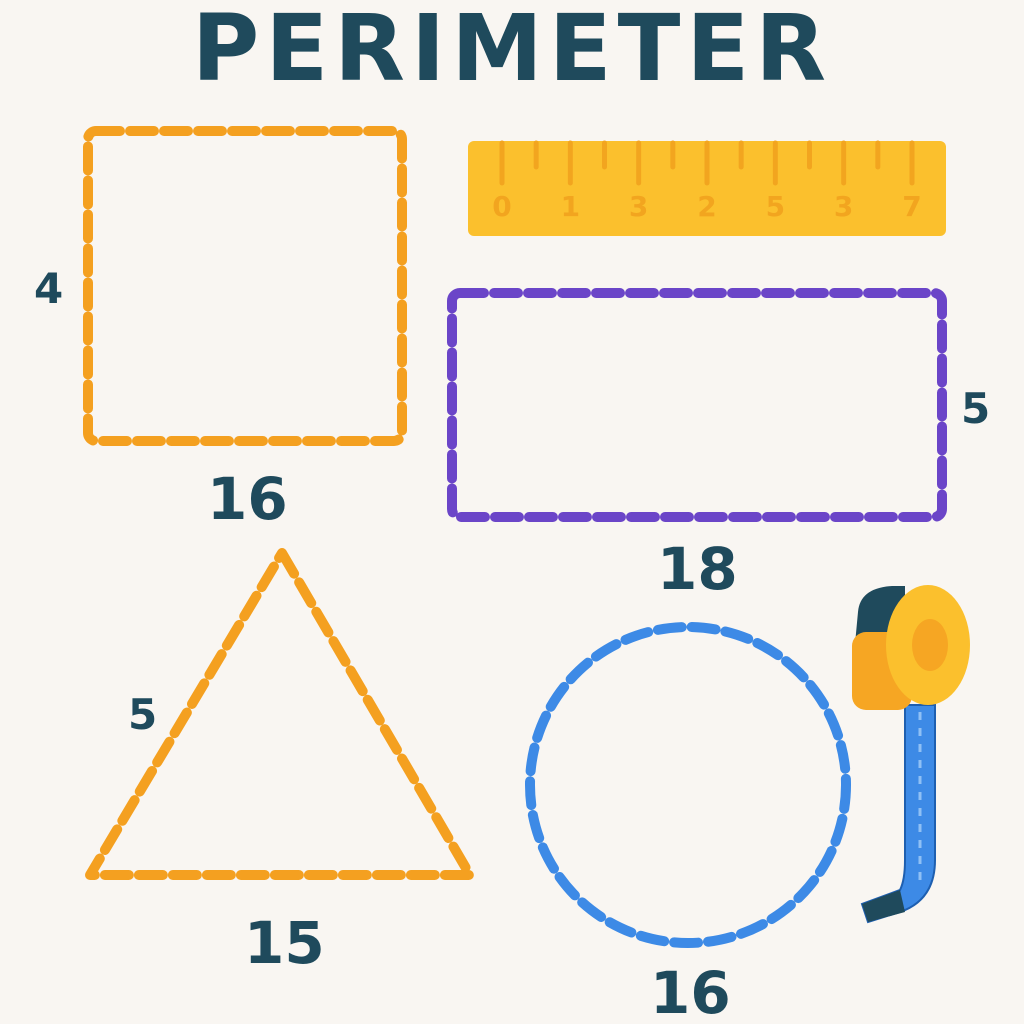 The height and width of the screenshot is (1024, 1024). I want to click on rectangle-perimeter-label: 18, so click(697, 569).